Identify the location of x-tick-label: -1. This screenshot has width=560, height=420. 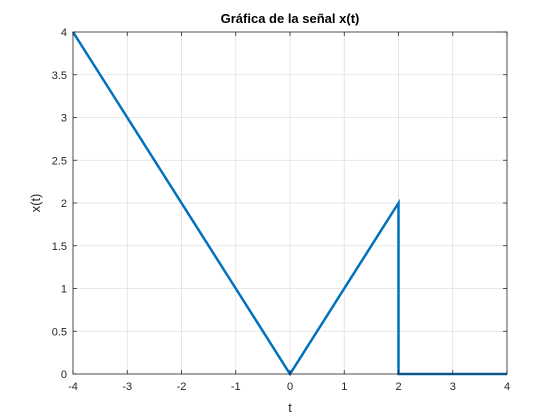
(236, 387).